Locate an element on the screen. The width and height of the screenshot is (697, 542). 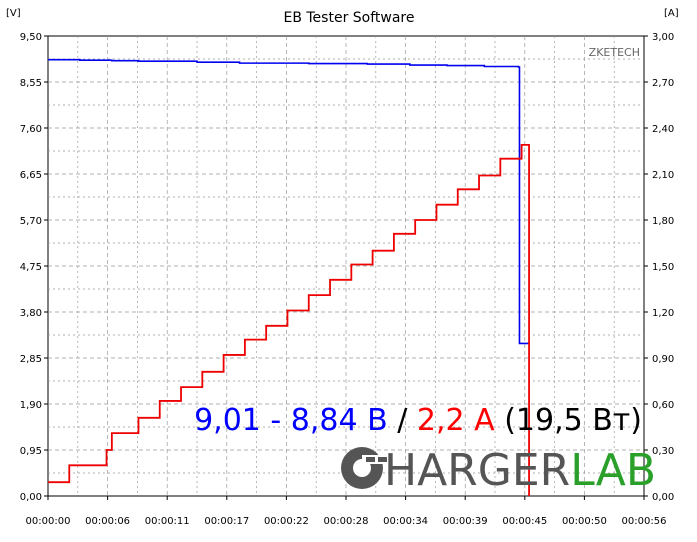
left-tick-label: 8,55 is located at coordinates (31, 83).